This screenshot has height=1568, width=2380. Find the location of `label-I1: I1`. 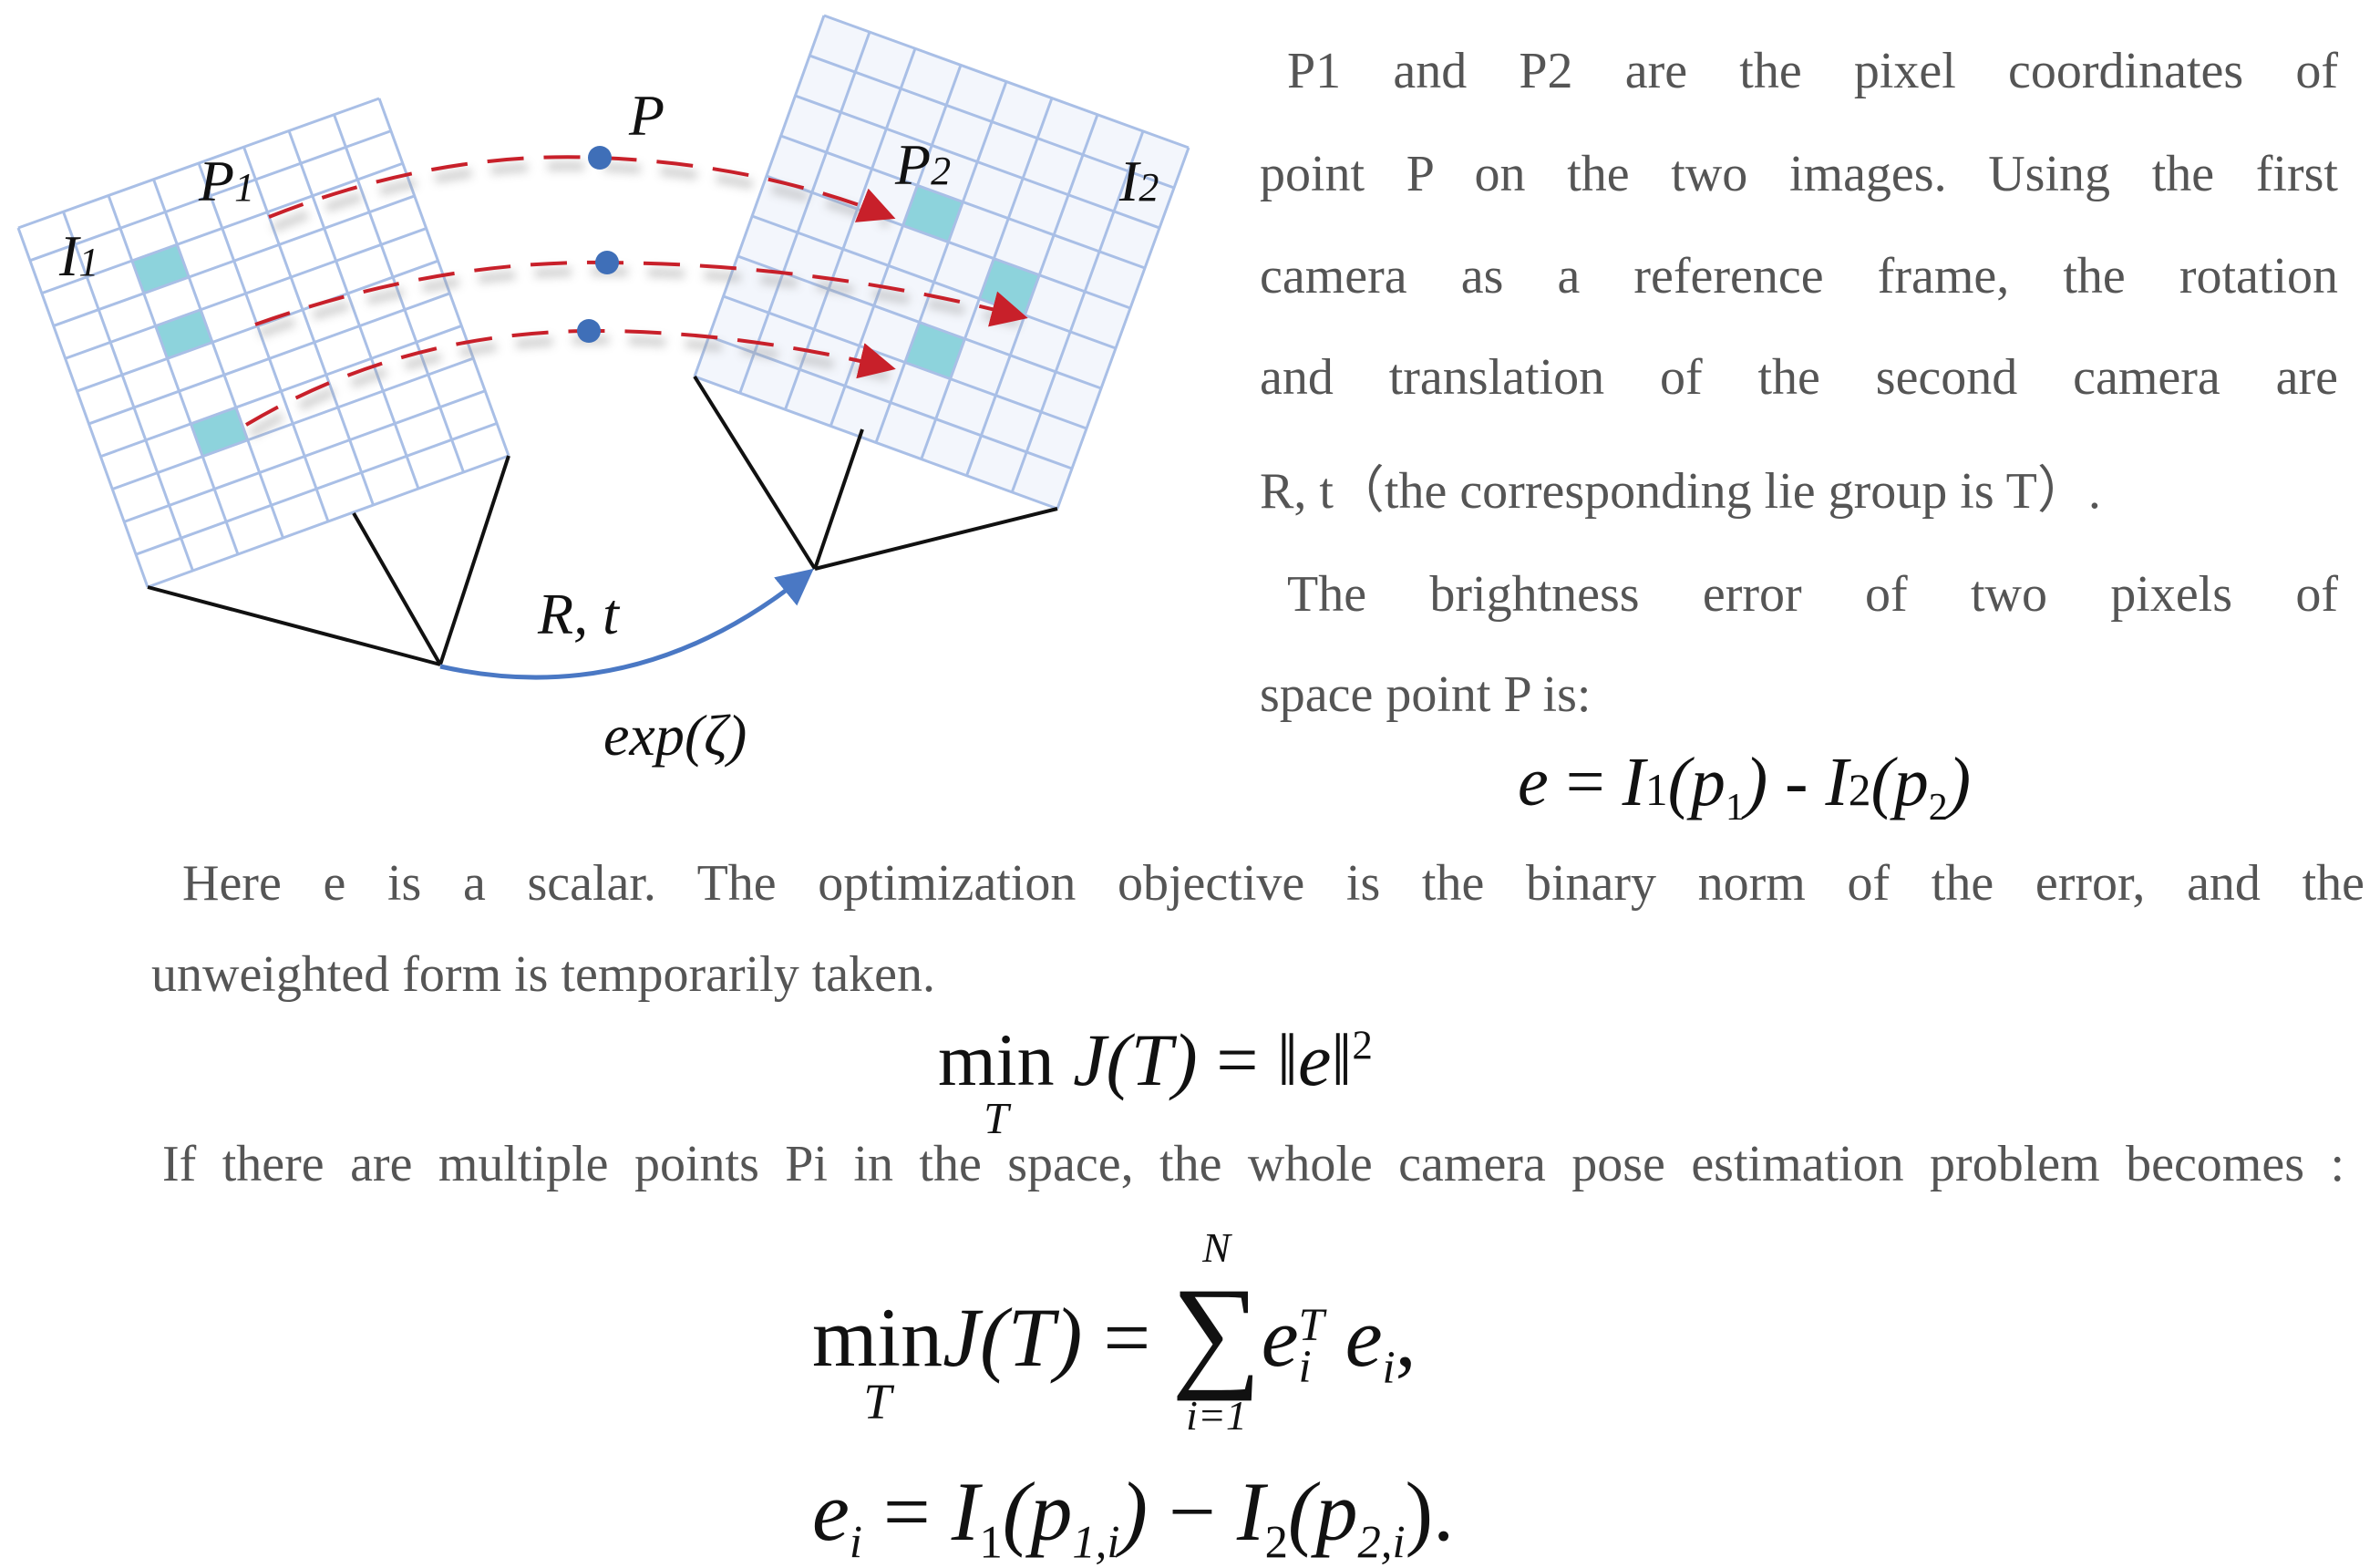

label-I1: I1 is located at coordinates (78, 255).